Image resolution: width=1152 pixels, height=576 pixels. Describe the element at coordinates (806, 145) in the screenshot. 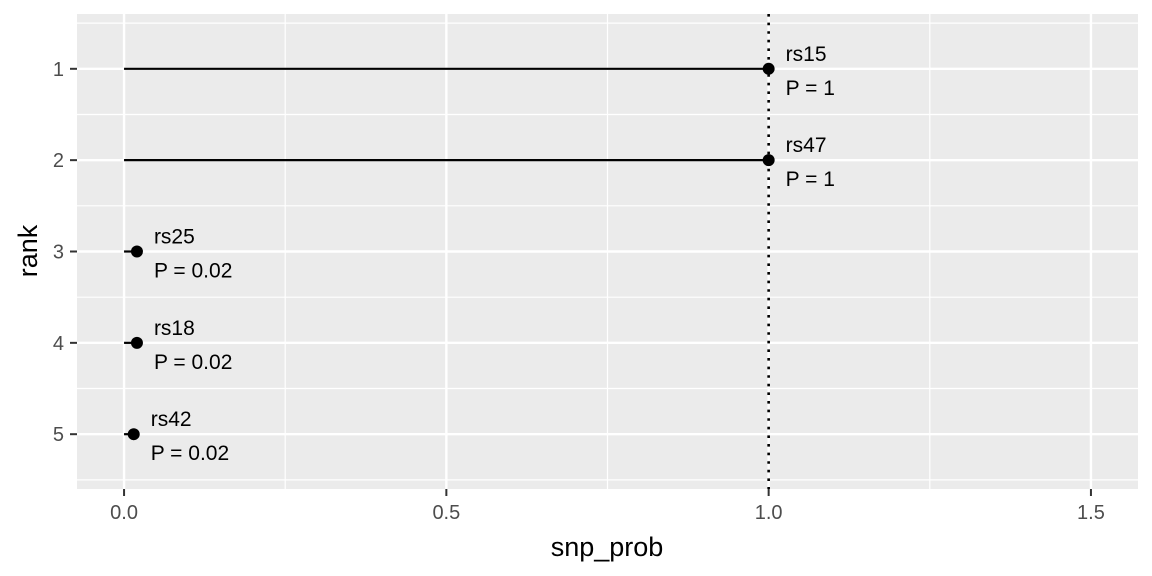

I see `snp-label: rs47` at that location.